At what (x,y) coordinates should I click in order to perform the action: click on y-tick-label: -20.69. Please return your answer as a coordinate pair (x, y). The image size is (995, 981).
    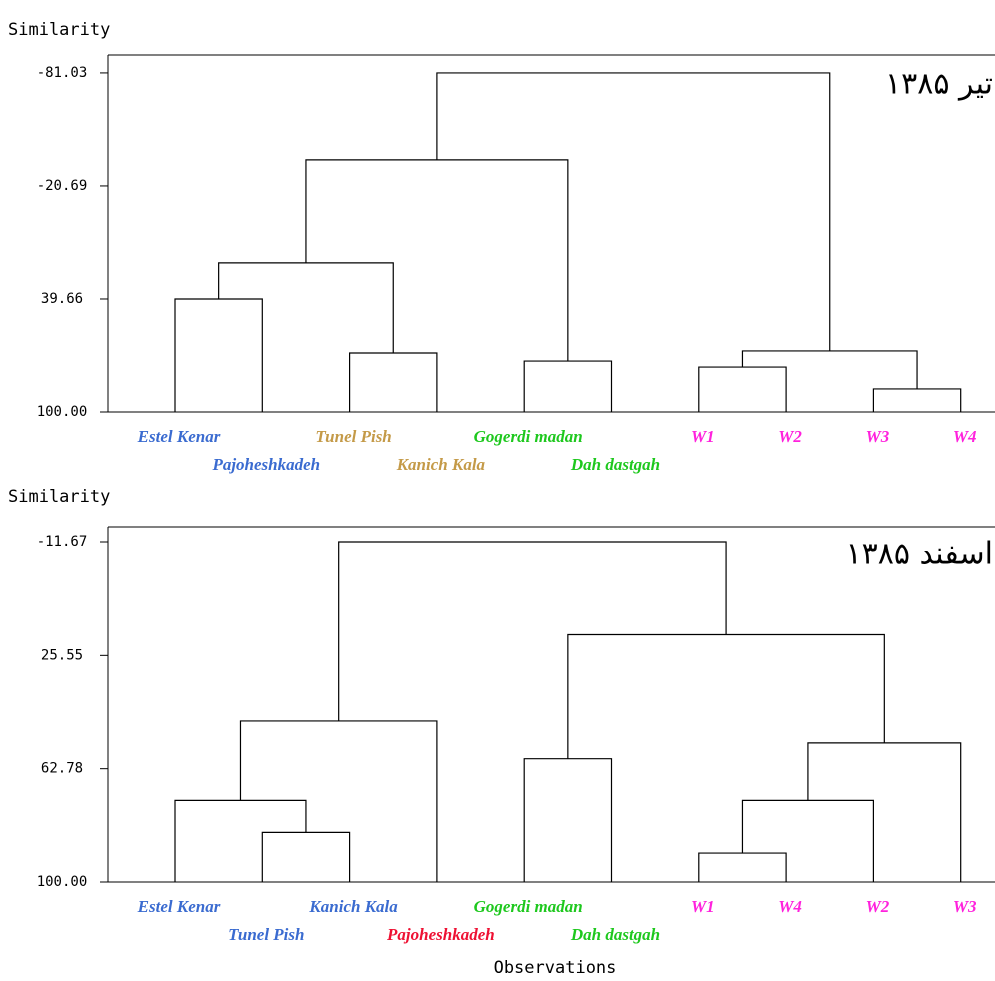
    Looking at the image, I should click on (62, 186).